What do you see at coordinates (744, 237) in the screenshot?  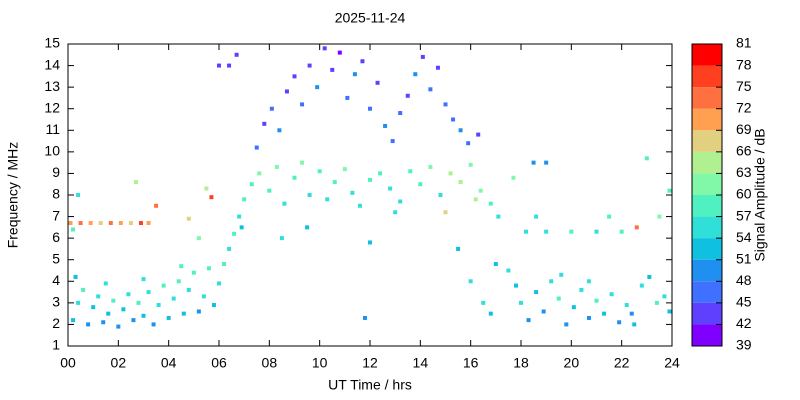 I see `colorbar-tick-label: 54` at bounding box center [744, 237].